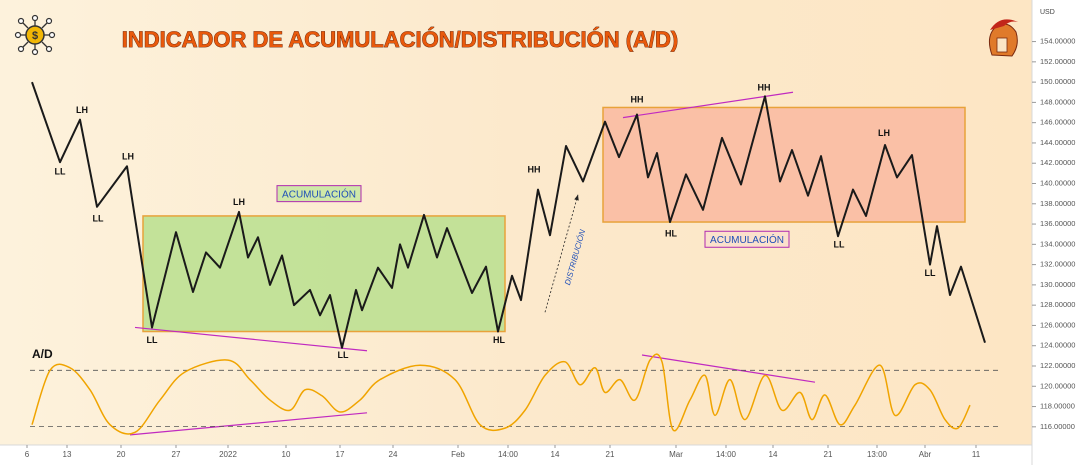  I want to click on logo-icon: $, so click(35, 35).